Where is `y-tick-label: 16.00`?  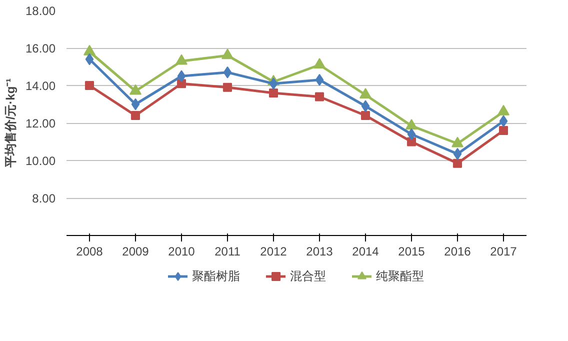
y-tick-label: 16.00 is located at coordinates (40, 49).